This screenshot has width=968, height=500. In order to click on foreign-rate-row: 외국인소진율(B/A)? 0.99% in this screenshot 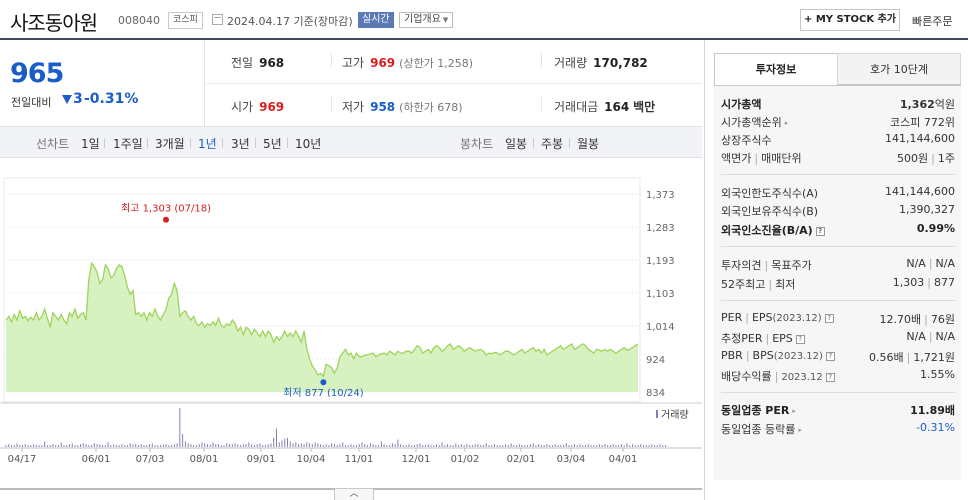, I will do `click(838, 230)`.